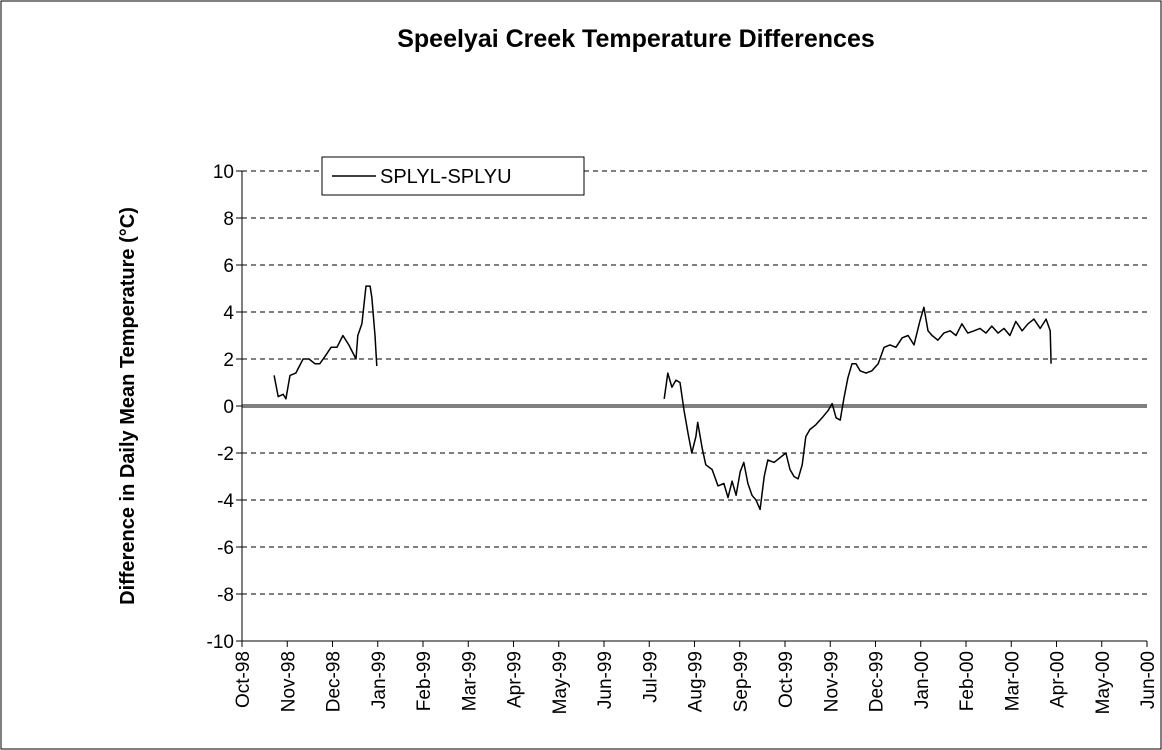  What do you see at coordinates (334, 681) in the screenshot?
I see `x-tick-label: Dec-98` at bounding box center [334, 681].